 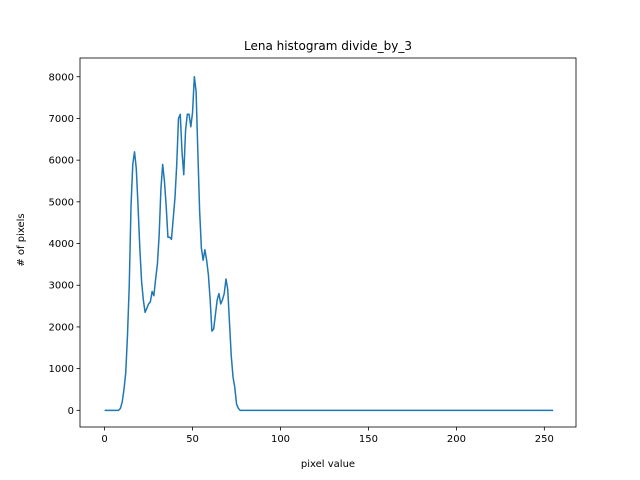 What do you see at coordinates (61, 119) in the screenshot?
I see `y-tick-label: 7000` at bounding box center [61, 119].